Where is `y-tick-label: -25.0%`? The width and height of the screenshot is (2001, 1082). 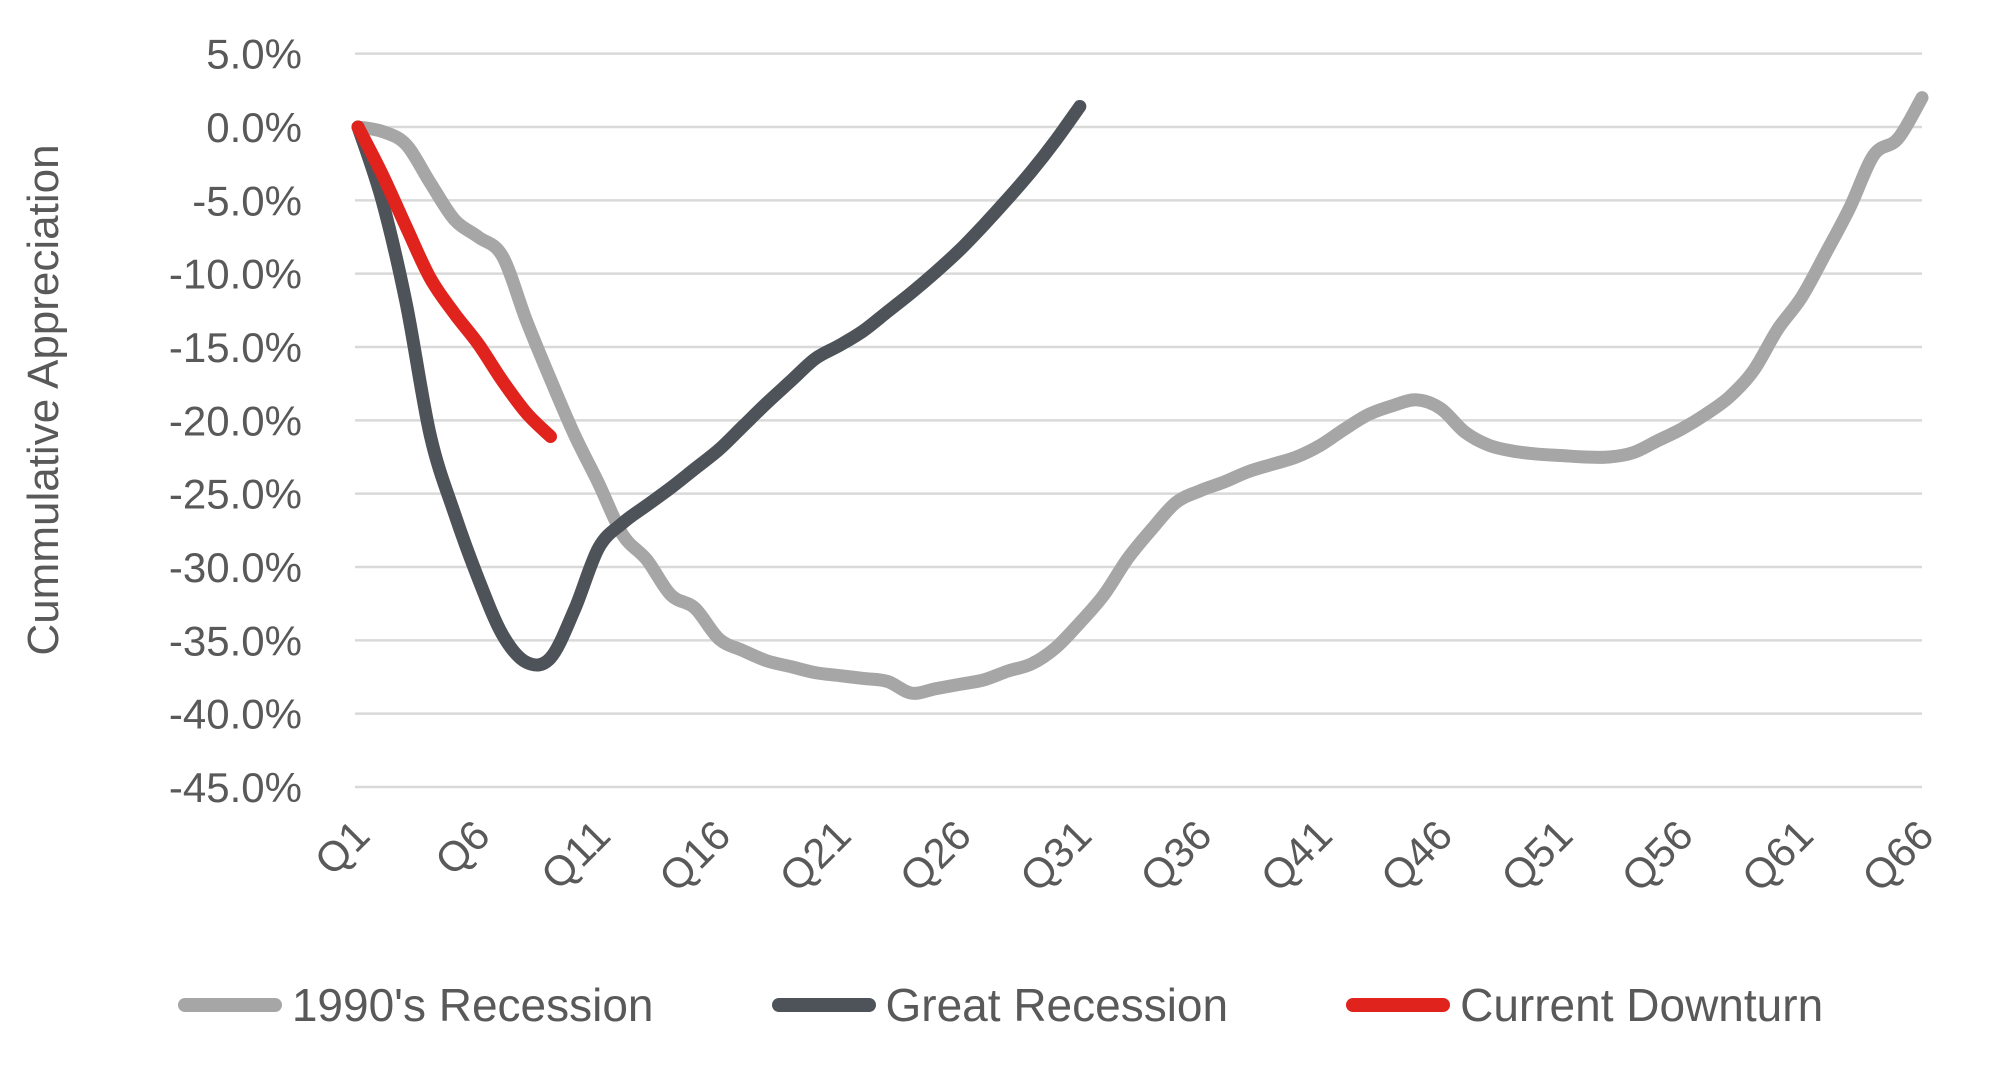 y-tick-label: -25.0% is located at coordinates (235, 494).